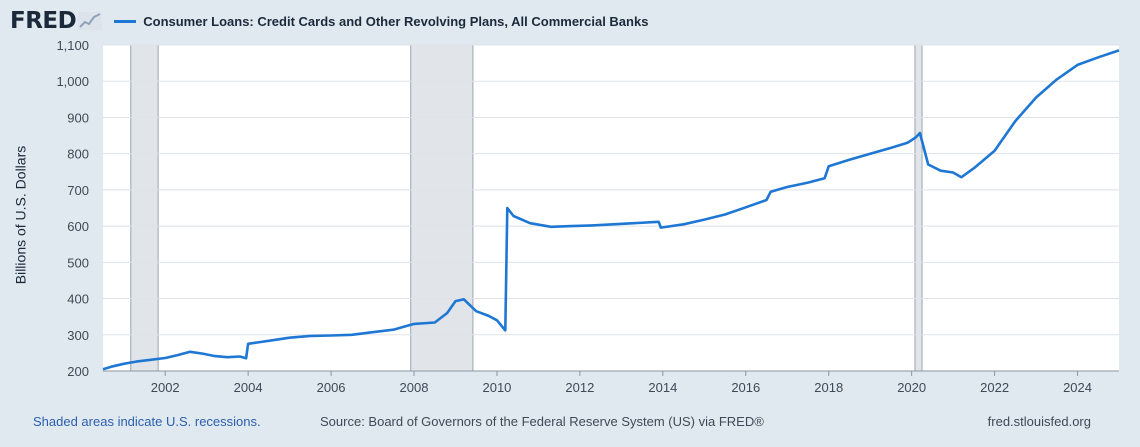  I want to click on y-tick-labels: 200 300 400 500 600 700 800 900 1,000 1,100, so click(72, 208).